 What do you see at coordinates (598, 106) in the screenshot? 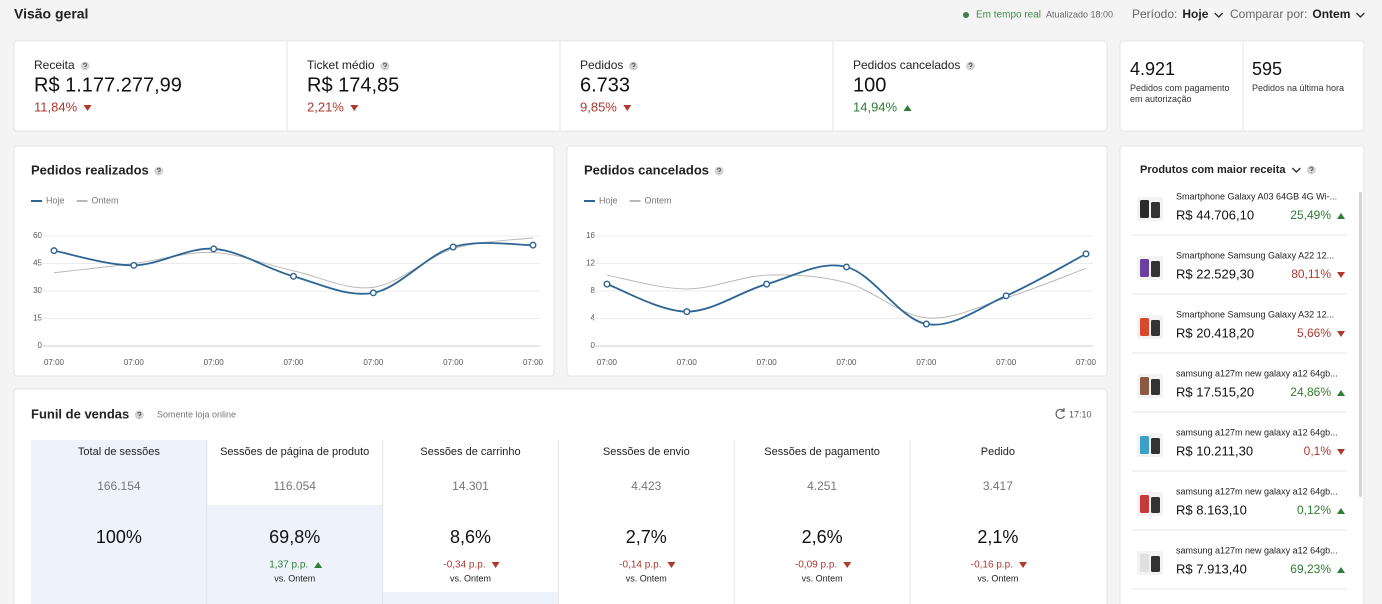
I see `kpi-change: 9,85%` at bounding box center [598, 106].